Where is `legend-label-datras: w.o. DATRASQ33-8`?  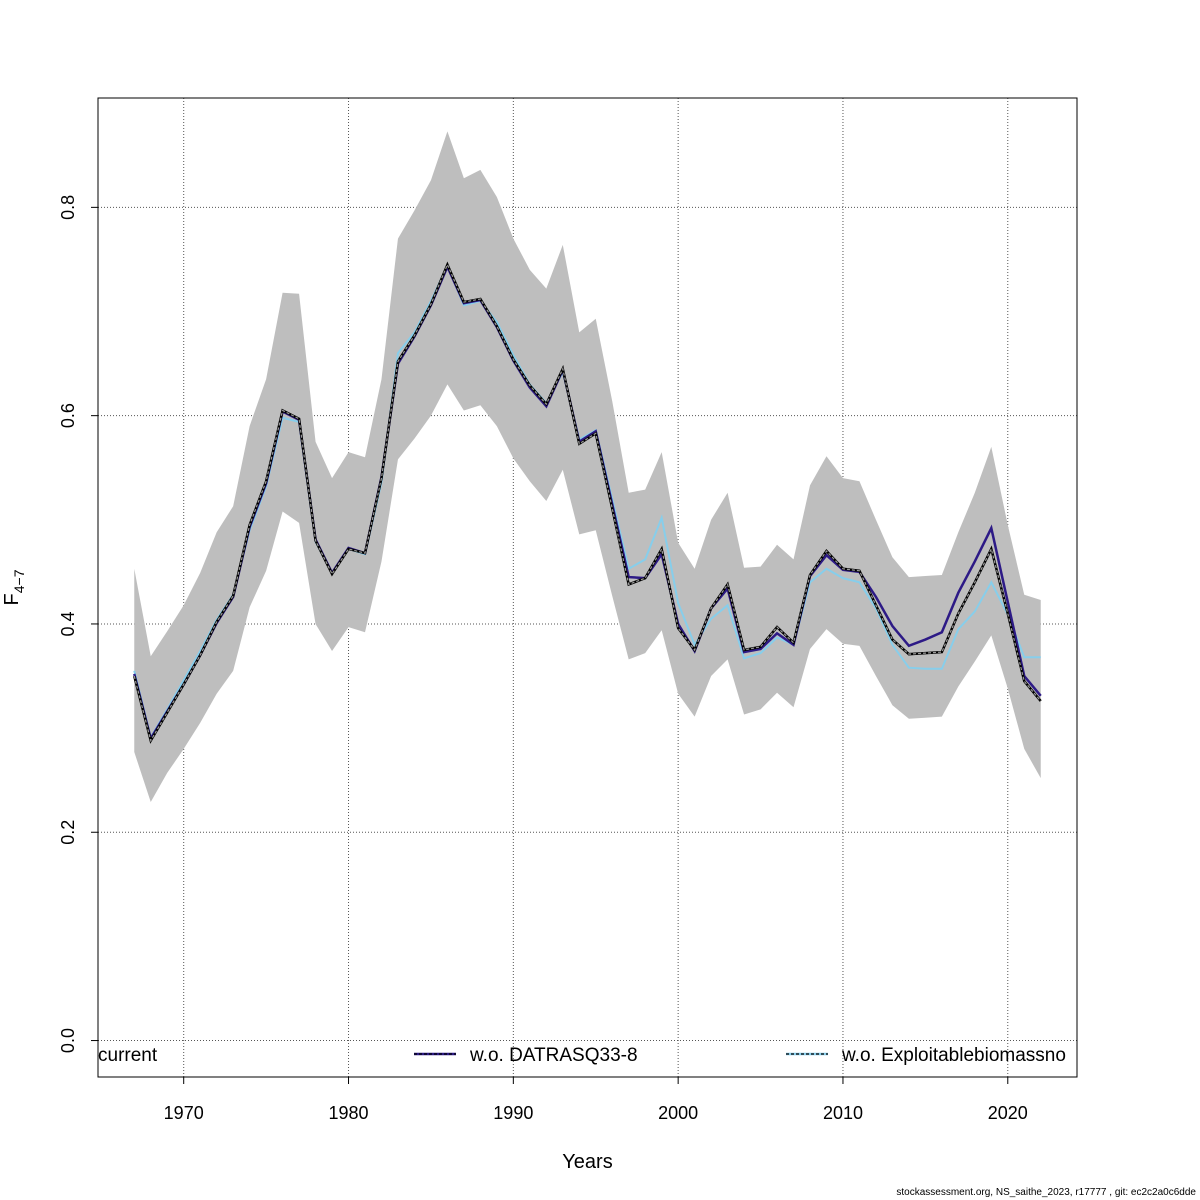 legend-label-datras: w.o. DATRASQ33-8 is located at coordinates (553, 1055).